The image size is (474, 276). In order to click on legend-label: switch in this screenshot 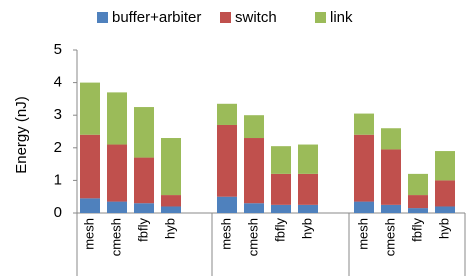, I will do `click(256, 17)`.